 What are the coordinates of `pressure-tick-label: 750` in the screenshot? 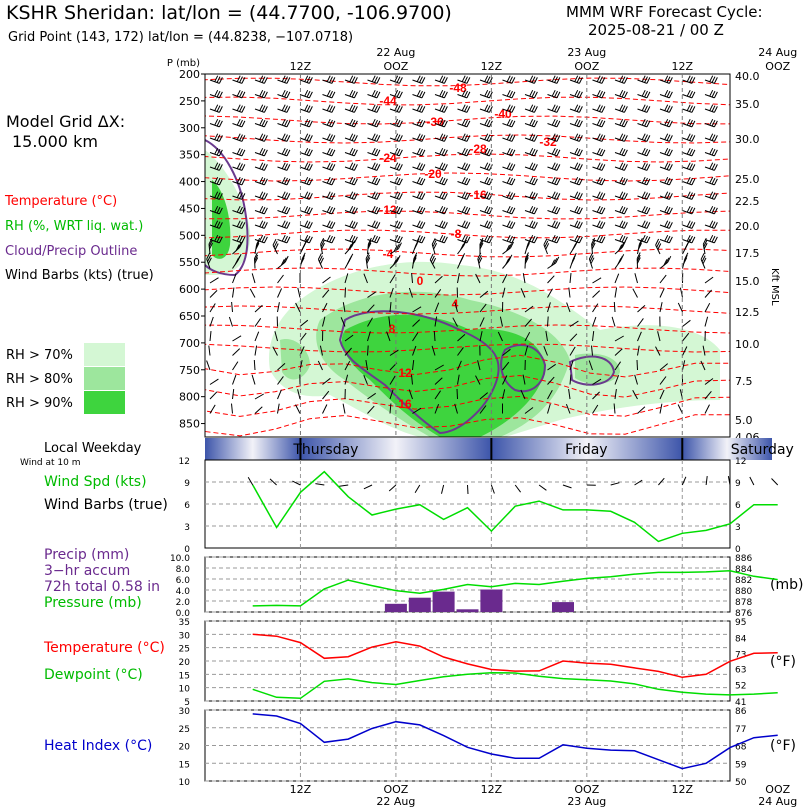 It's located at (189, 370).